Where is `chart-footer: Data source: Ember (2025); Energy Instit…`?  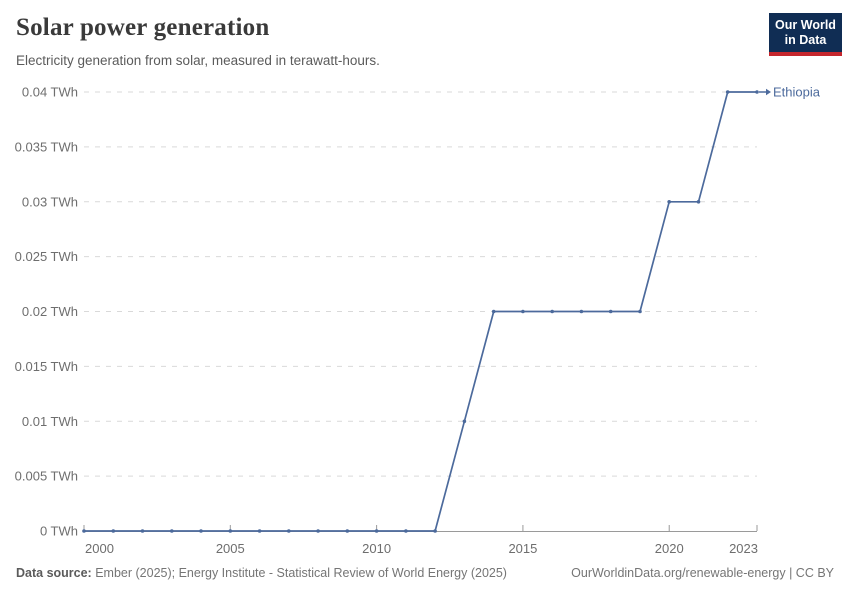 chart-footer: Data source: Ember (2025); Energy Instit… is located at coordinates (425, 573).